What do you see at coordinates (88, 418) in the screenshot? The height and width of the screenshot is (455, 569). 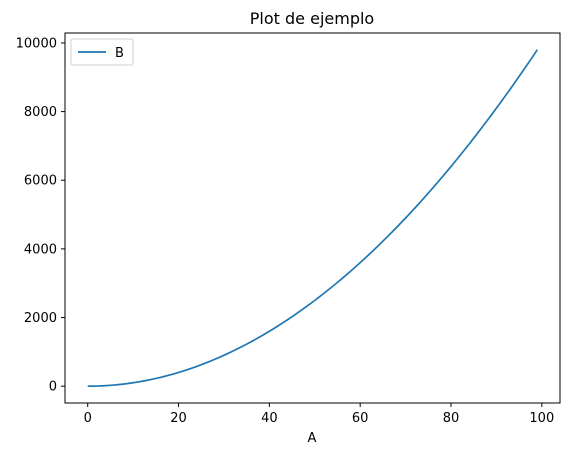 I see `x-tick-label: 0` at bounding box center [88, 418].